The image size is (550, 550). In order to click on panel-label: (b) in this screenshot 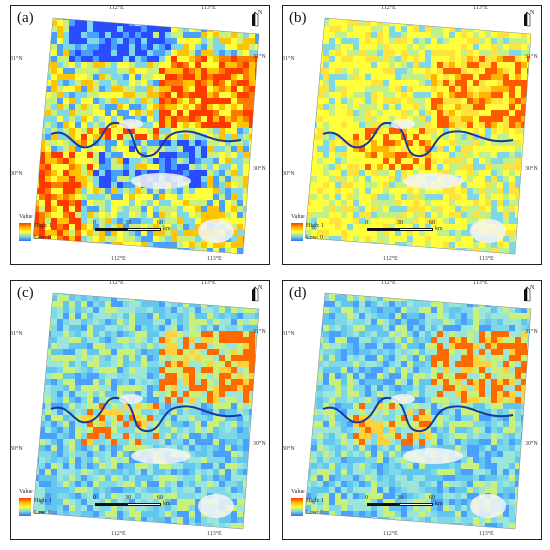, I will do `click(298, 18)`.